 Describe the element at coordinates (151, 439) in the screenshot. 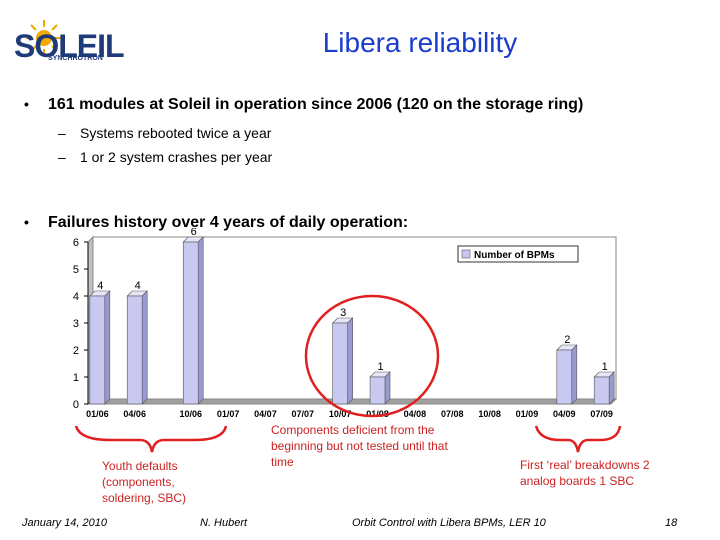

I see `youth-brace` at that location.